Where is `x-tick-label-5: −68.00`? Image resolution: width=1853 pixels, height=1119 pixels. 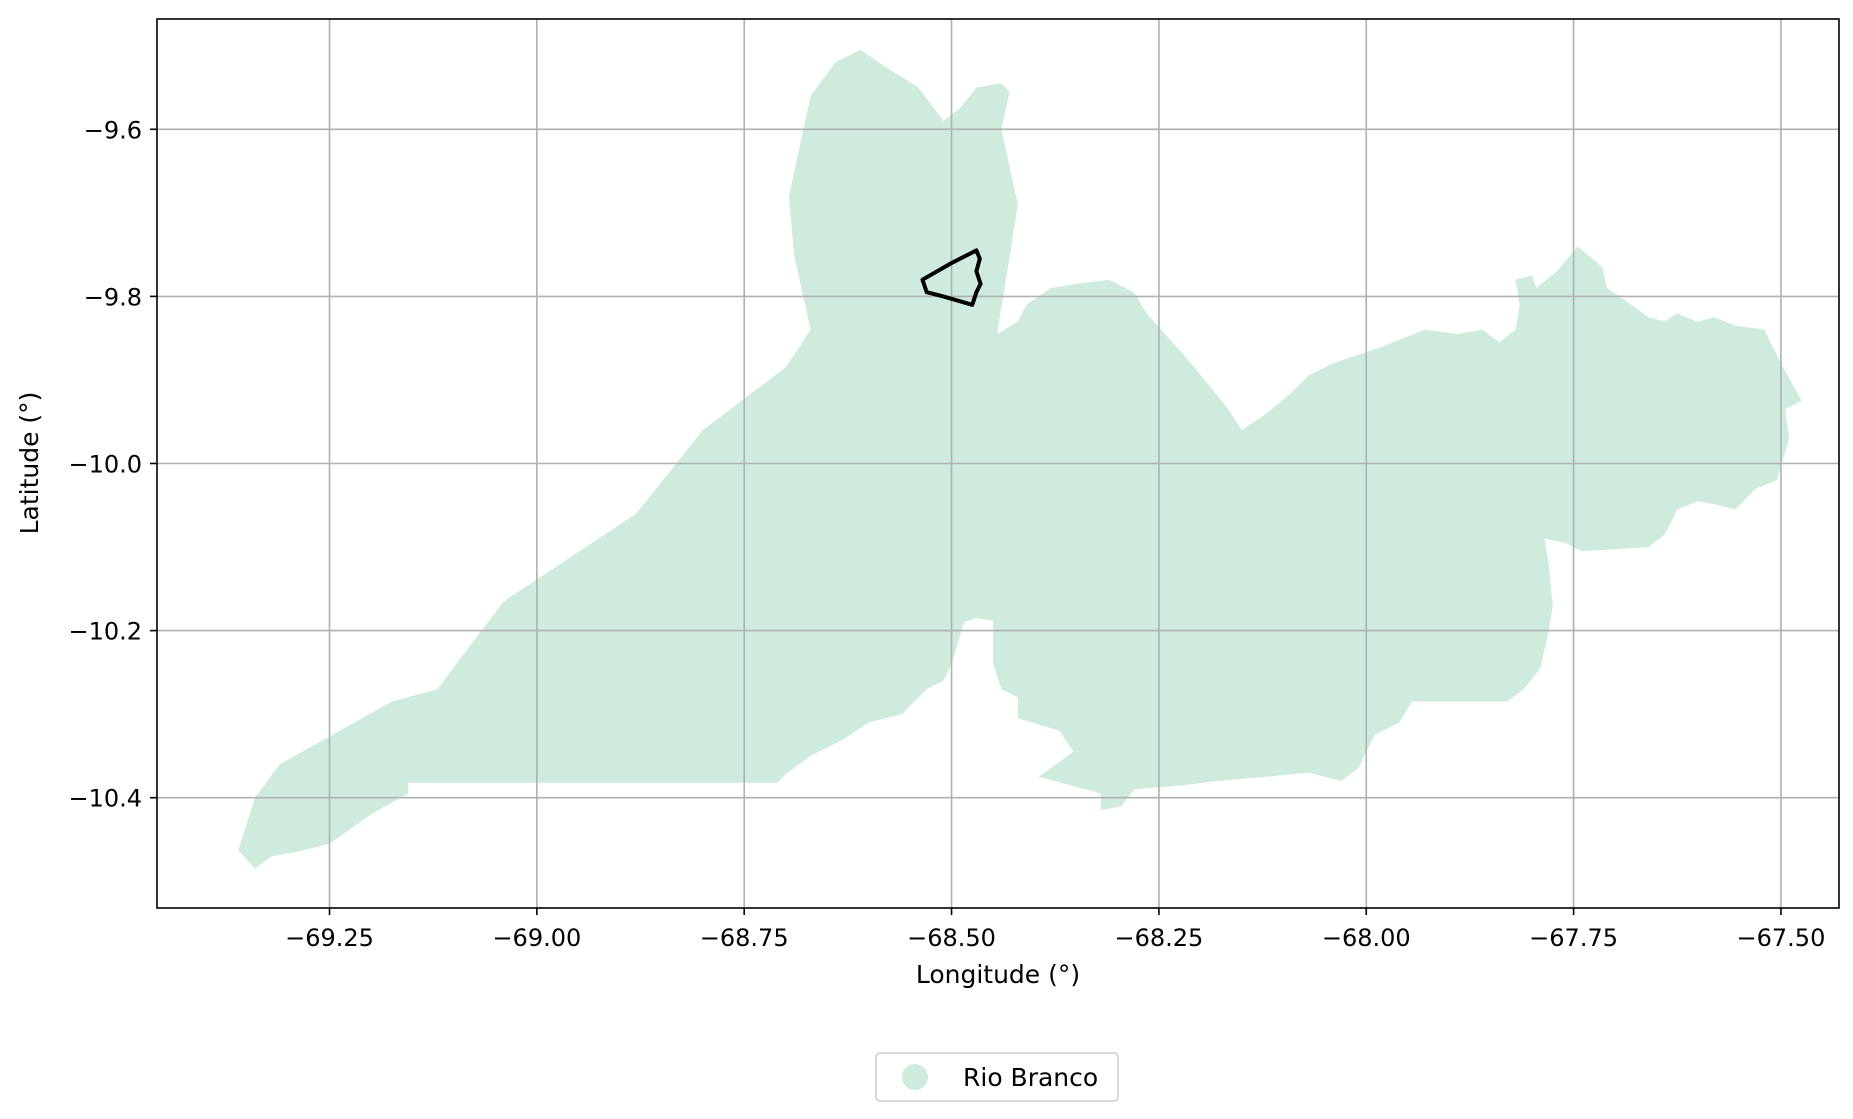
x-tick-label-5: −68.00 is located at coordinates (1366, 938).